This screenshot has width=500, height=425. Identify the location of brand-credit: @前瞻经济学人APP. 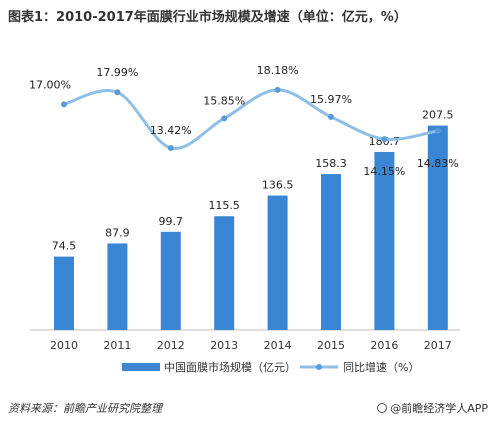
(432, 408).